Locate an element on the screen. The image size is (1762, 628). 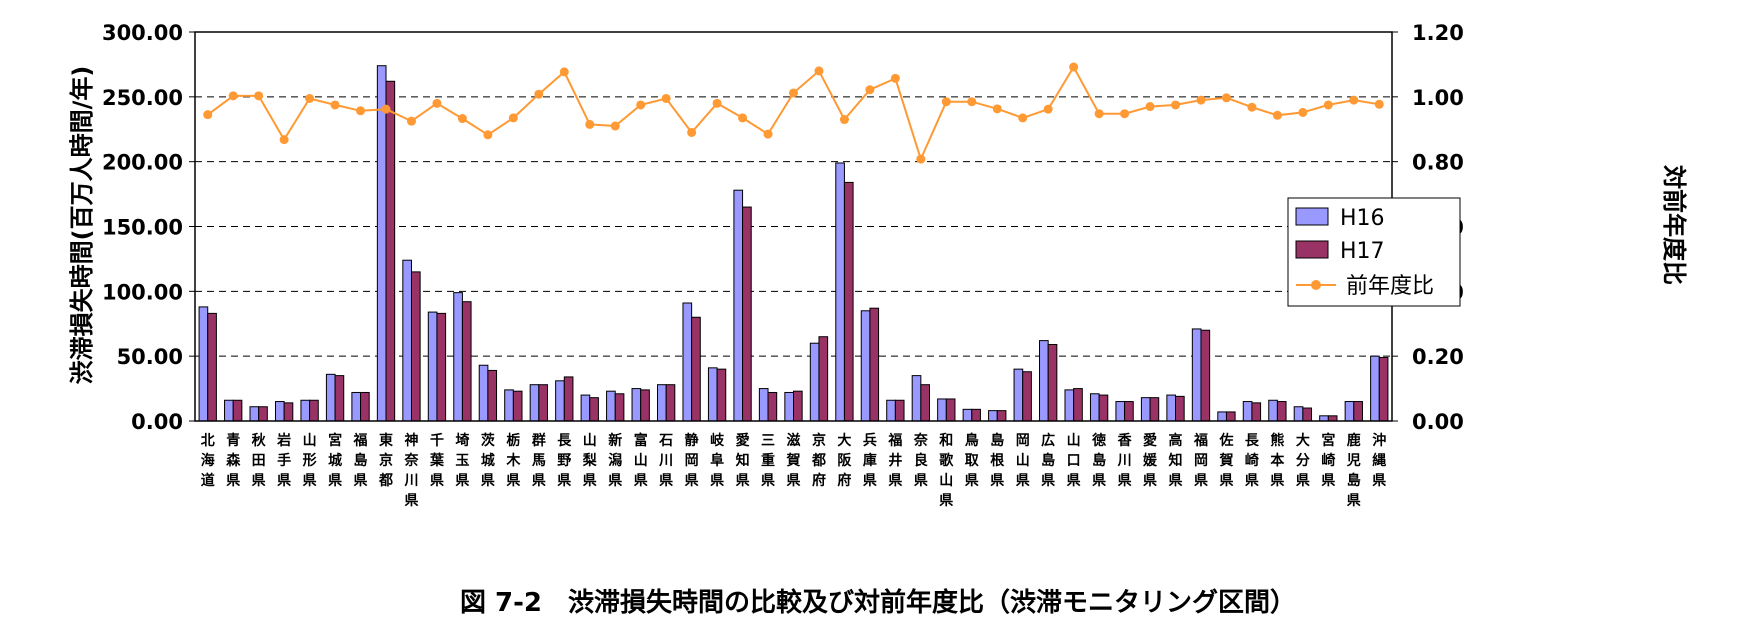
category-label: 福島県 is located at coordinates (360, 460).